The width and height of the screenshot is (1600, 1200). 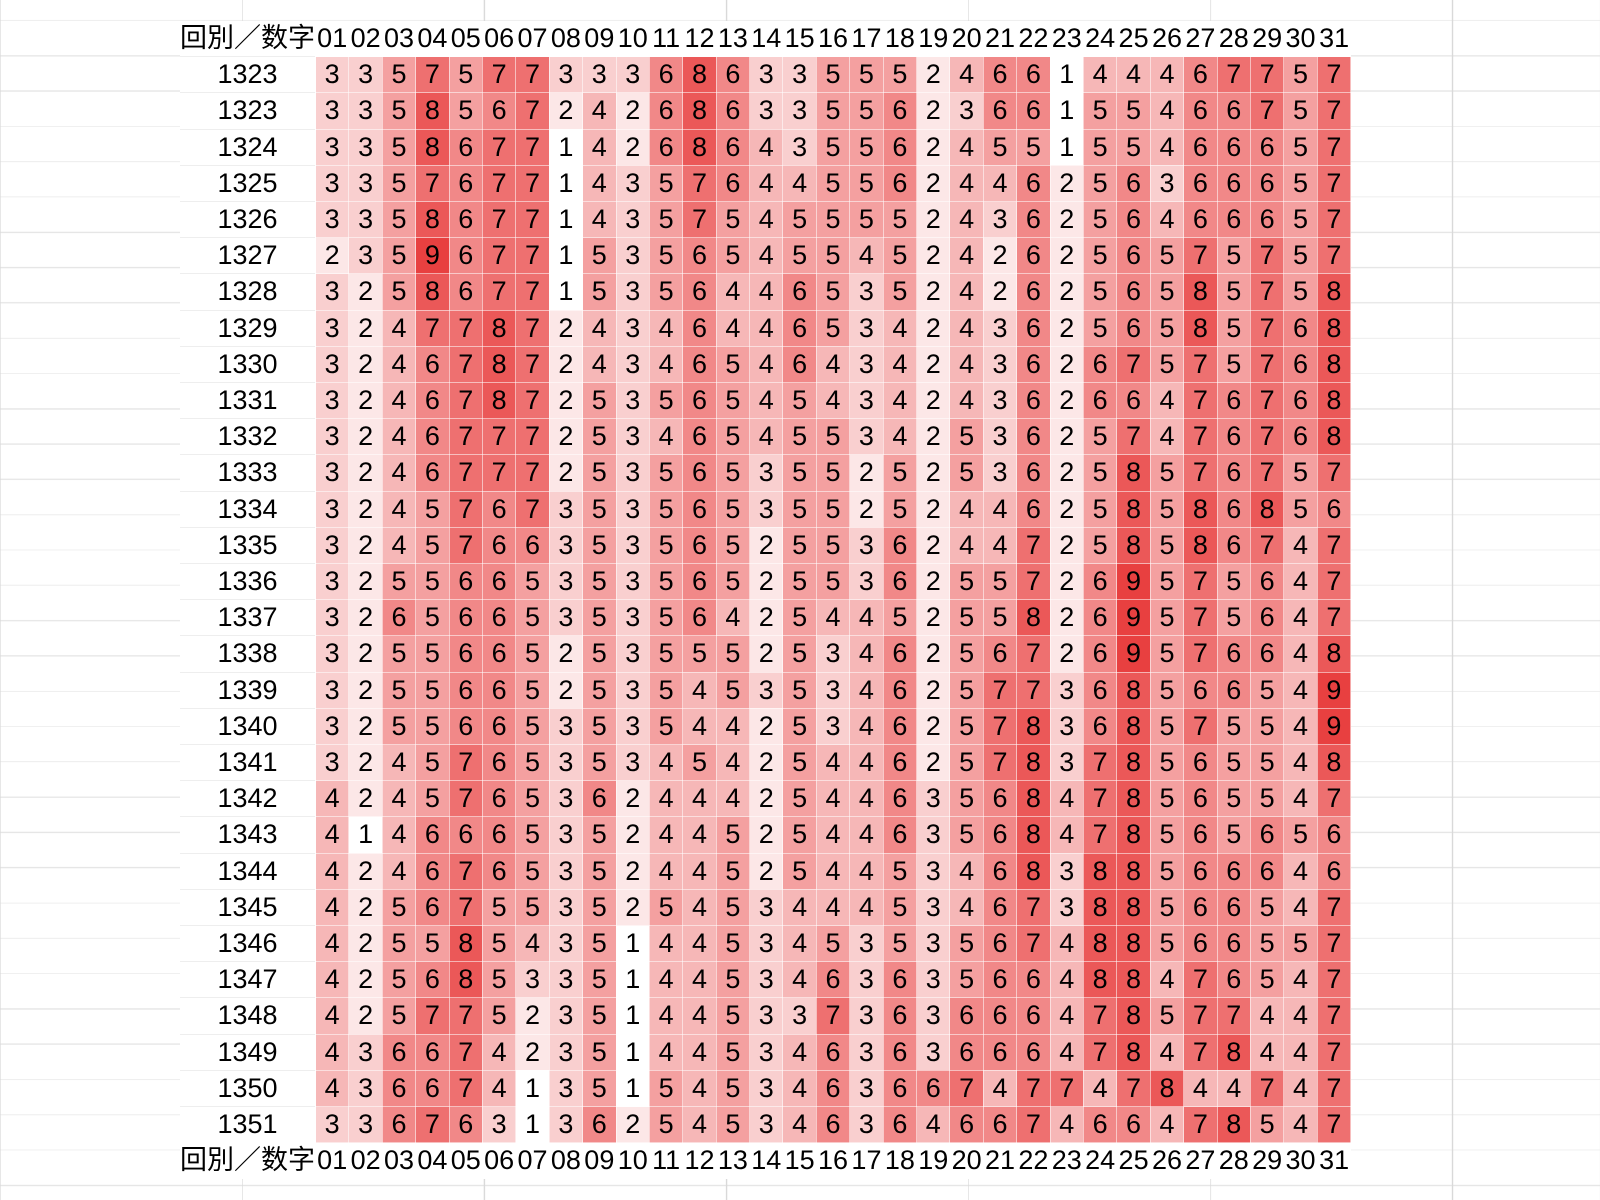 I want to click on heatmap-cell: 9, so click(x=432, y=256).